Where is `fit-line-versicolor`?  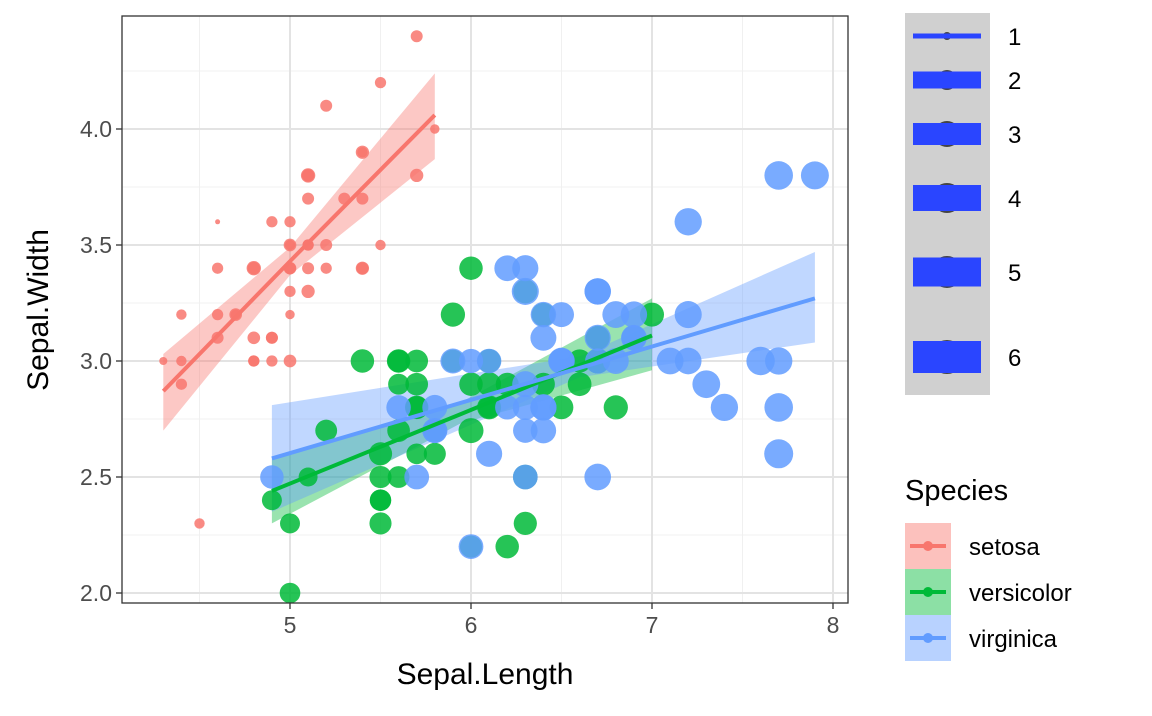 fit-line-versicolor is located at coordinates (462, 413).